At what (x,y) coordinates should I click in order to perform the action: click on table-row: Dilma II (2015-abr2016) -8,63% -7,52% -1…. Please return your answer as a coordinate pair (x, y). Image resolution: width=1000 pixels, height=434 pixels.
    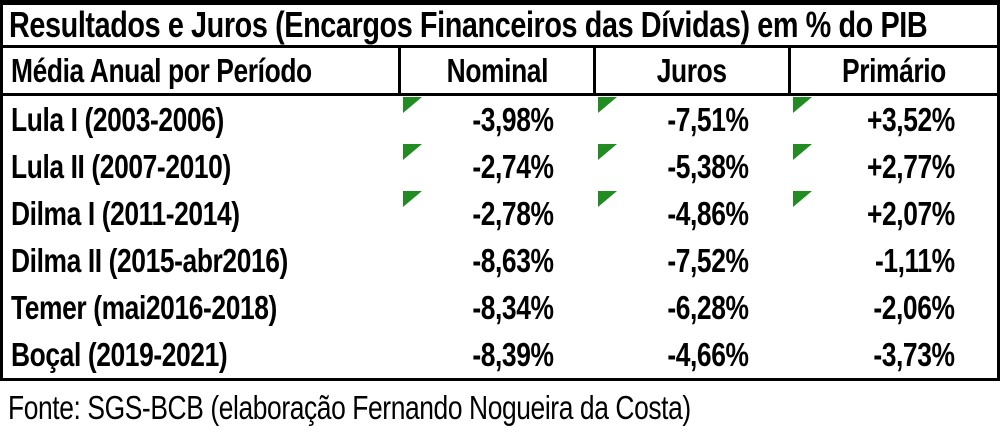
    Looking at the image, I should click on (500, 260).